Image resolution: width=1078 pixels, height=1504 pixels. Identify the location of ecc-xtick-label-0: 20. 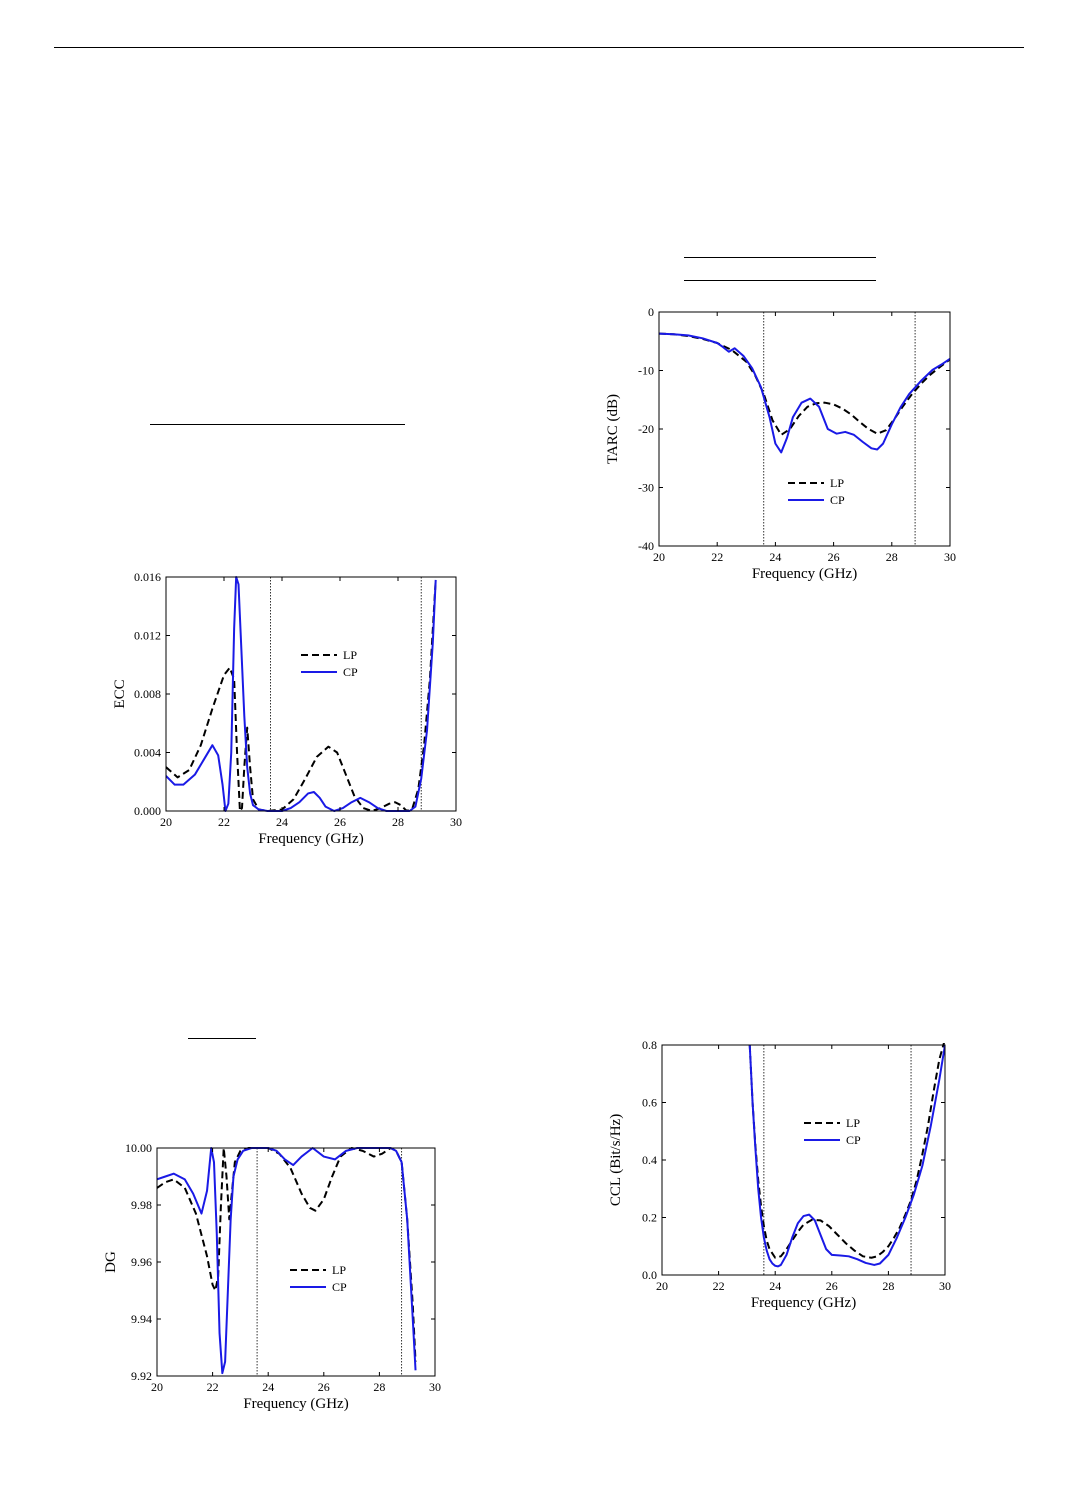
(166, 822).